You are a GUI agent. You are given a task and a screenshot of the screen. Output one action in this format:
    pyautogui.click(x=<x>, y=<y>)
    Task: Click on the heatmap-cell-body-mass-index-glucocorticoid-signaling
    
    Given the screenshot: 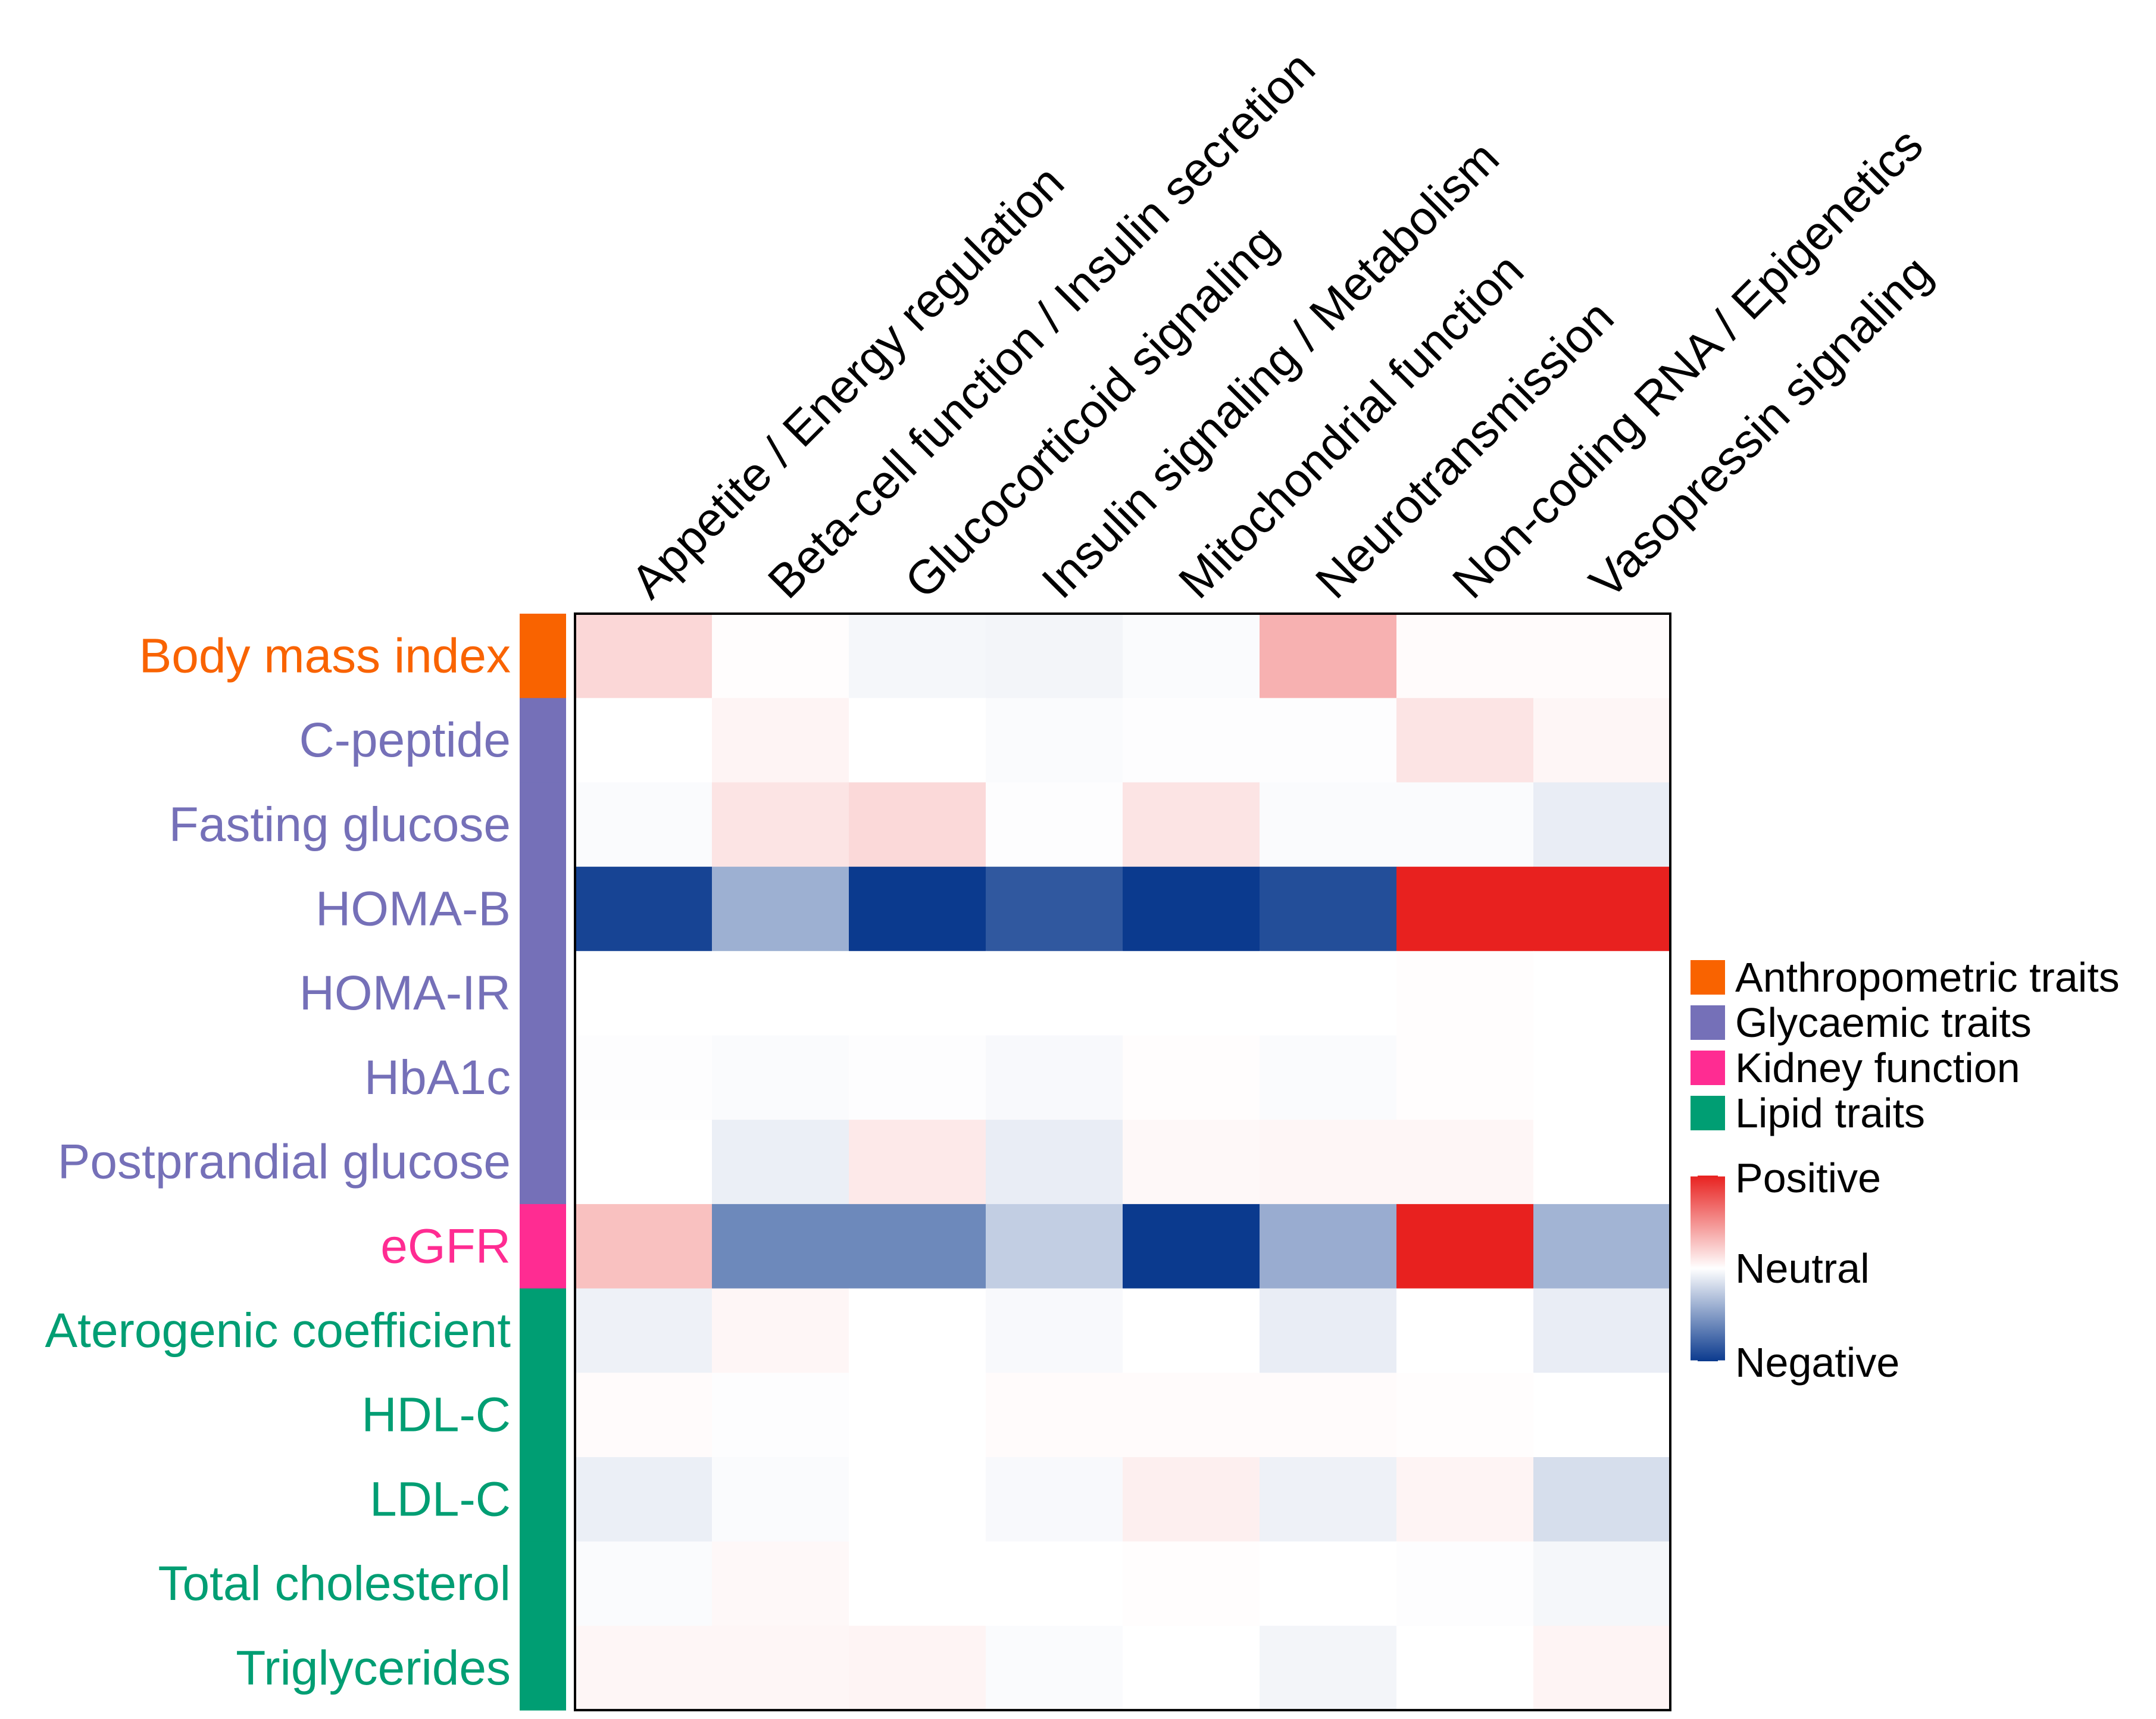 What is the action you would take?
    pyautogui.click(x=917, y=656)
    